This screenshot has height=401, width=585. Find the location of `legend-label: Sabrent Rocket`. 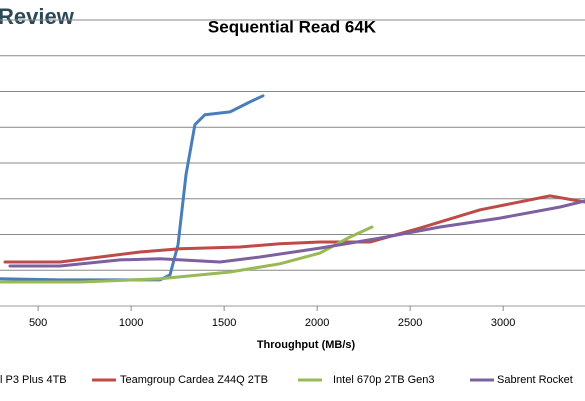

legend-label: Sabrent Rocket is located at coordinates (535, 380).